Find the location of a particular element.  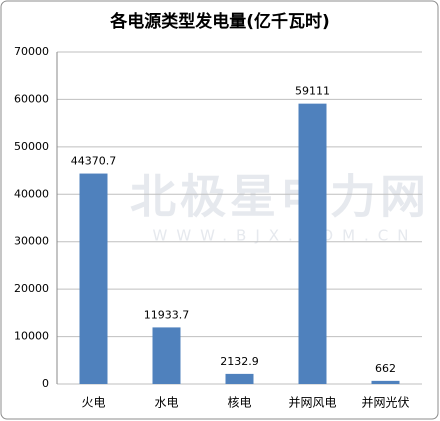

watermark: 北极星电力网 is located at coordinates (280, 197).